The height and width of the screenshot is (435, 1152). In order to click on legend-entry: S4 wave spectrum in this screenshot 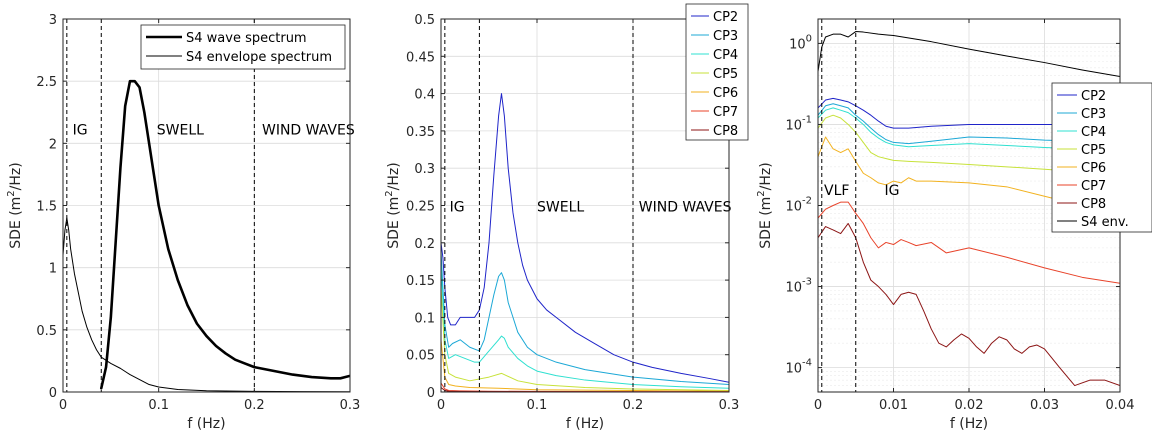, I will do `click(246, 38)`.